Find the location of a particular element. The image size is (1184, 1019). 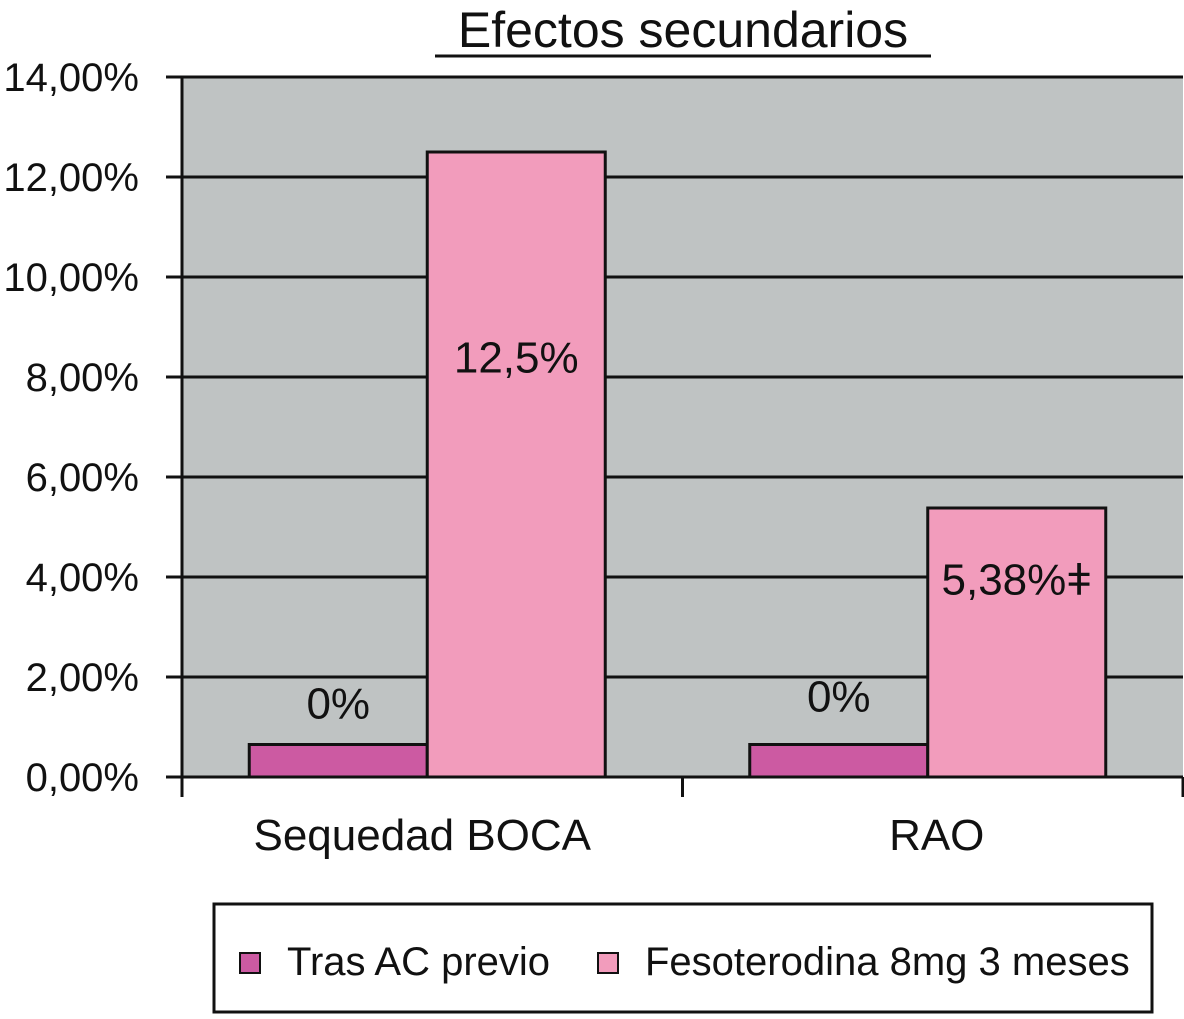

y-tick-label: 14,00% is located at coordinates (71, 78).